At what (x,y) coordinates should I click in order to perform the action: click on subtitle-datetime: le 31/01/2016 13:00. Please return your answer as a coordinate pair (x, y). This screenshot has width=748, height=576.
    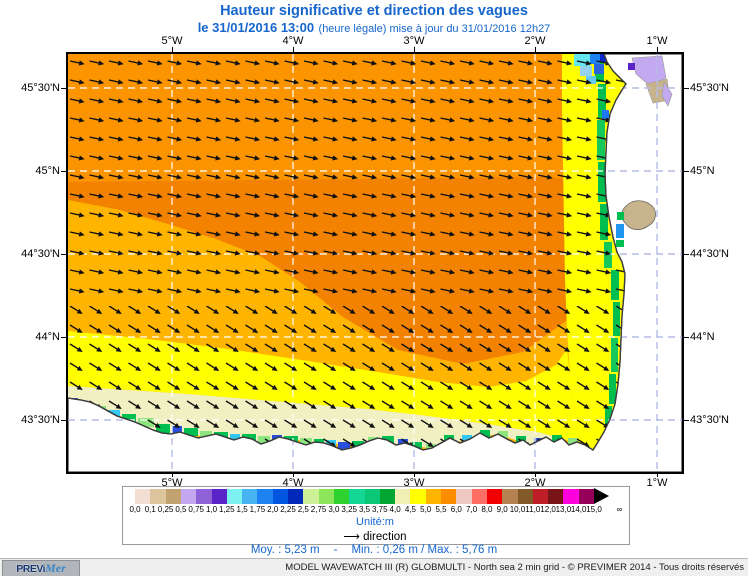
    Looking at the image, I should click on (256, 27).